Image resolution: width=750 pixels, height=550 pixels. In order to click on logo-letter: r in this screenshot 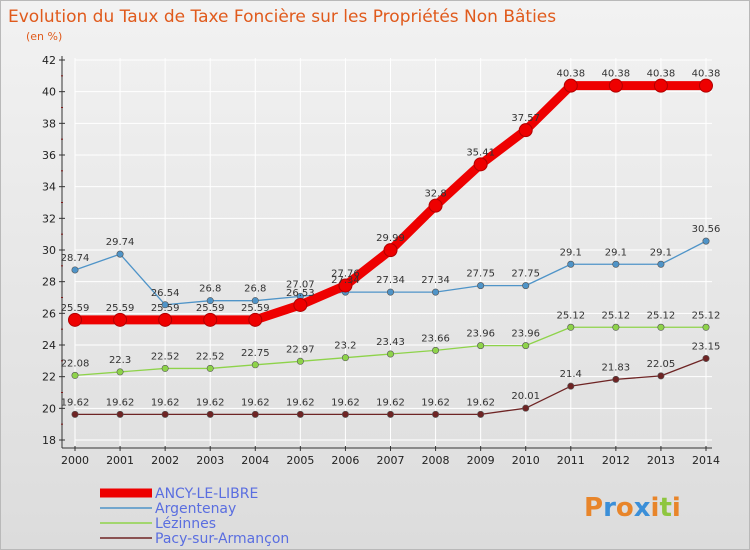, I will do `click(609, 508)`.